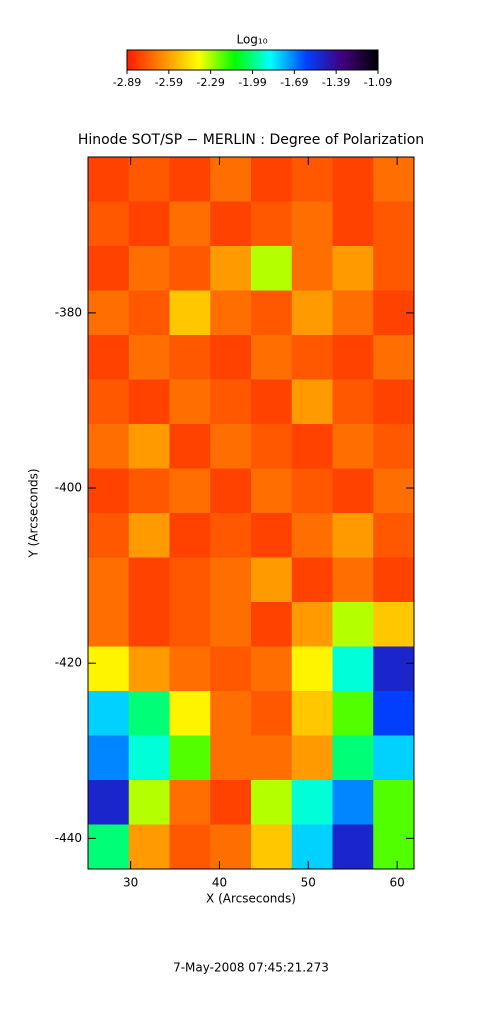  What do you see at coordinates (308, 883) in the screenshot?
I see `x-tick-label: 50` at bounding box center [308, 883].